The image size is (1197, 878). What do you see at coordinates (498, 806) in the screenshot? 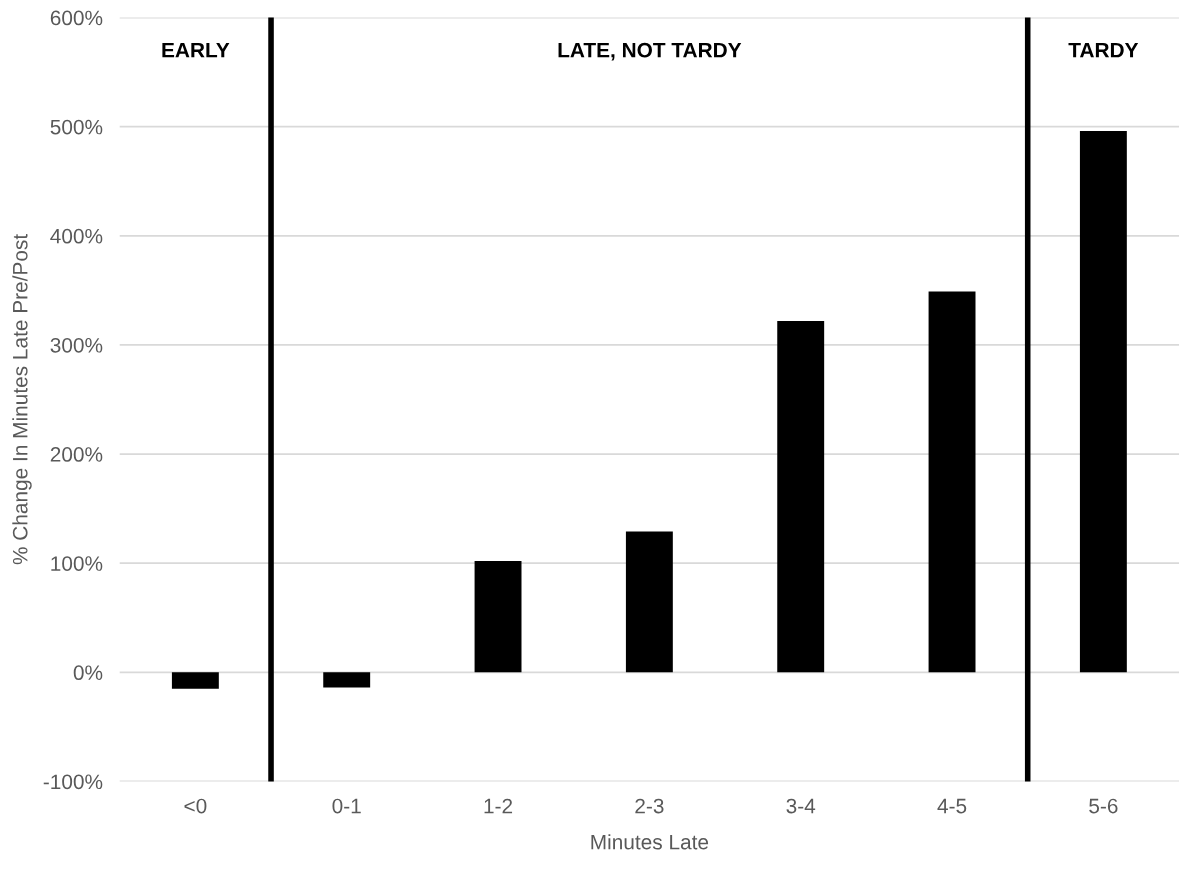
I see `x-tick-label: 1-2` at bounding box center [498, 806].